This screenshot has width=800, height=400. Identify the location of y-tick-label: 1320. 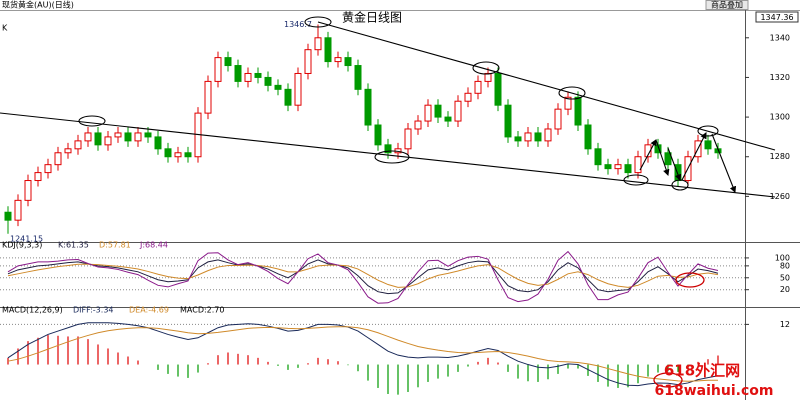
(780, 77).